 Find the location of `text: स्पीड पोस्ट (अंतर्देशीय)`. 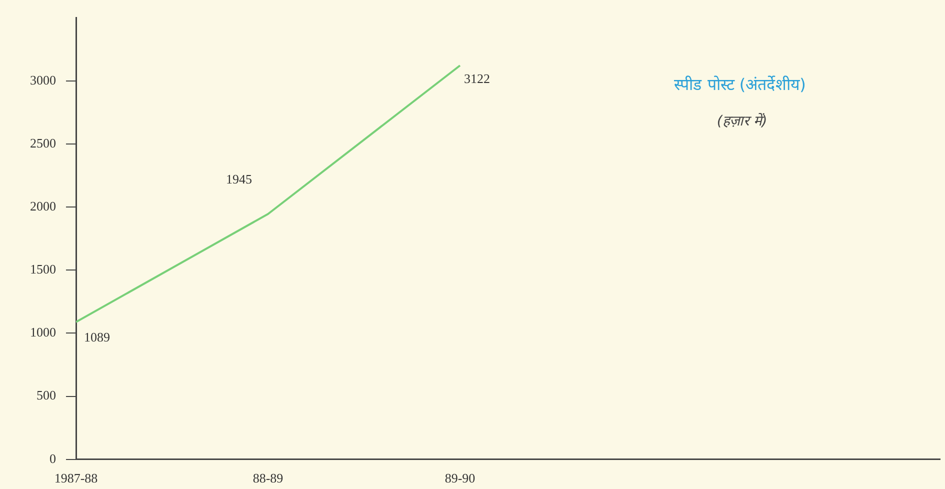

text: स्पीड पोस्ट (अंतर्देशीय) is located at coordinates (740, 84).